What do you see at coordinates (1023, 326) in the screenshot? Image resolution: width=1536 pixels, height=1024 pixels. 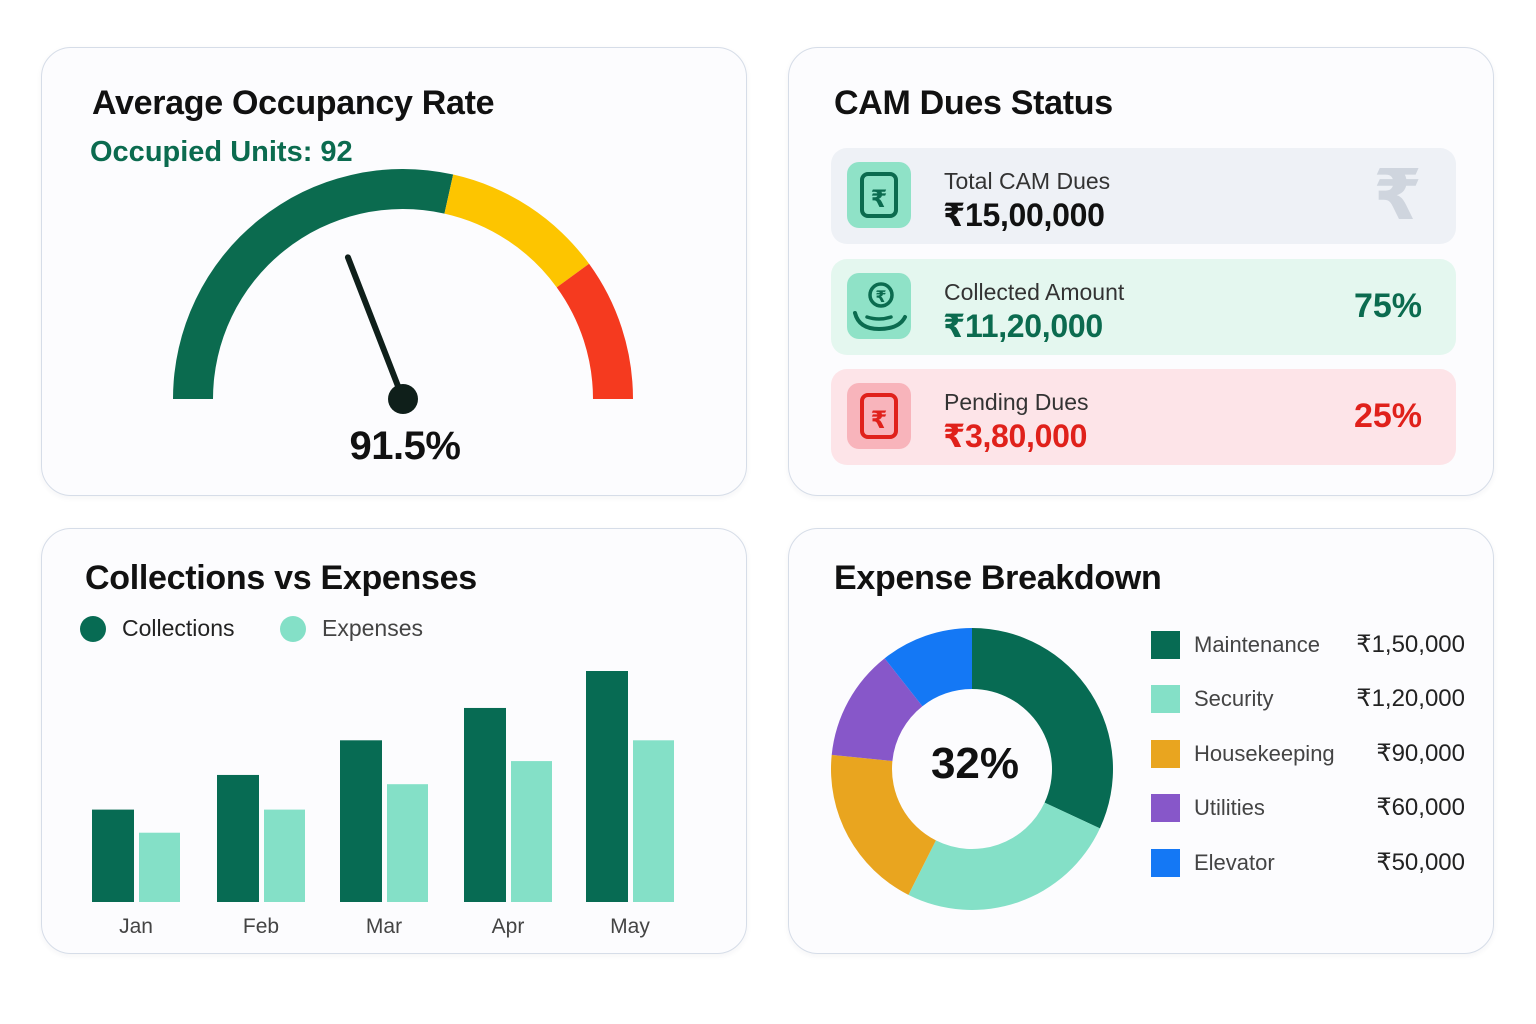 I see `collected-amount-value: ₹11,20,000` at bounding box center [1023, 326].